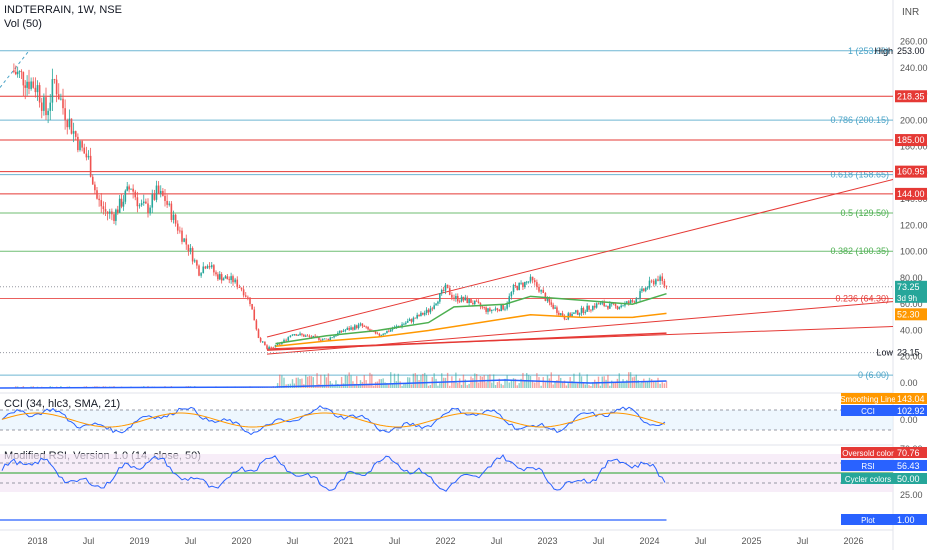  What do you see at coordinates (909, 383) in the screenshot?
I see `price-axis-tick: 0.00` at bounding box center [909, 383].